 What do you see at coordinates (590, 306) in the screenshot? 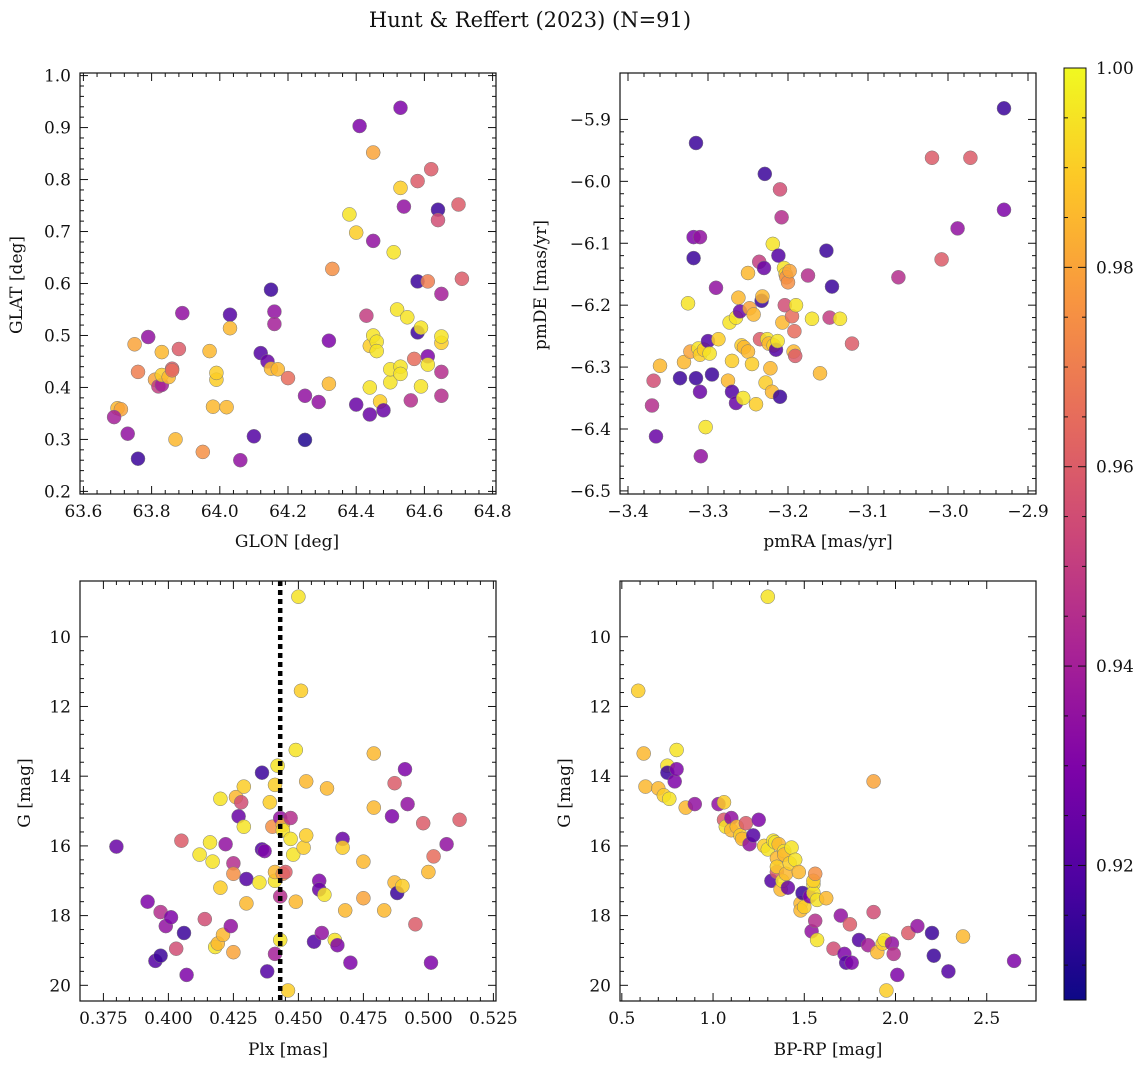
I see `y-tick-label: −6.2` at bounding box center [590, 306].